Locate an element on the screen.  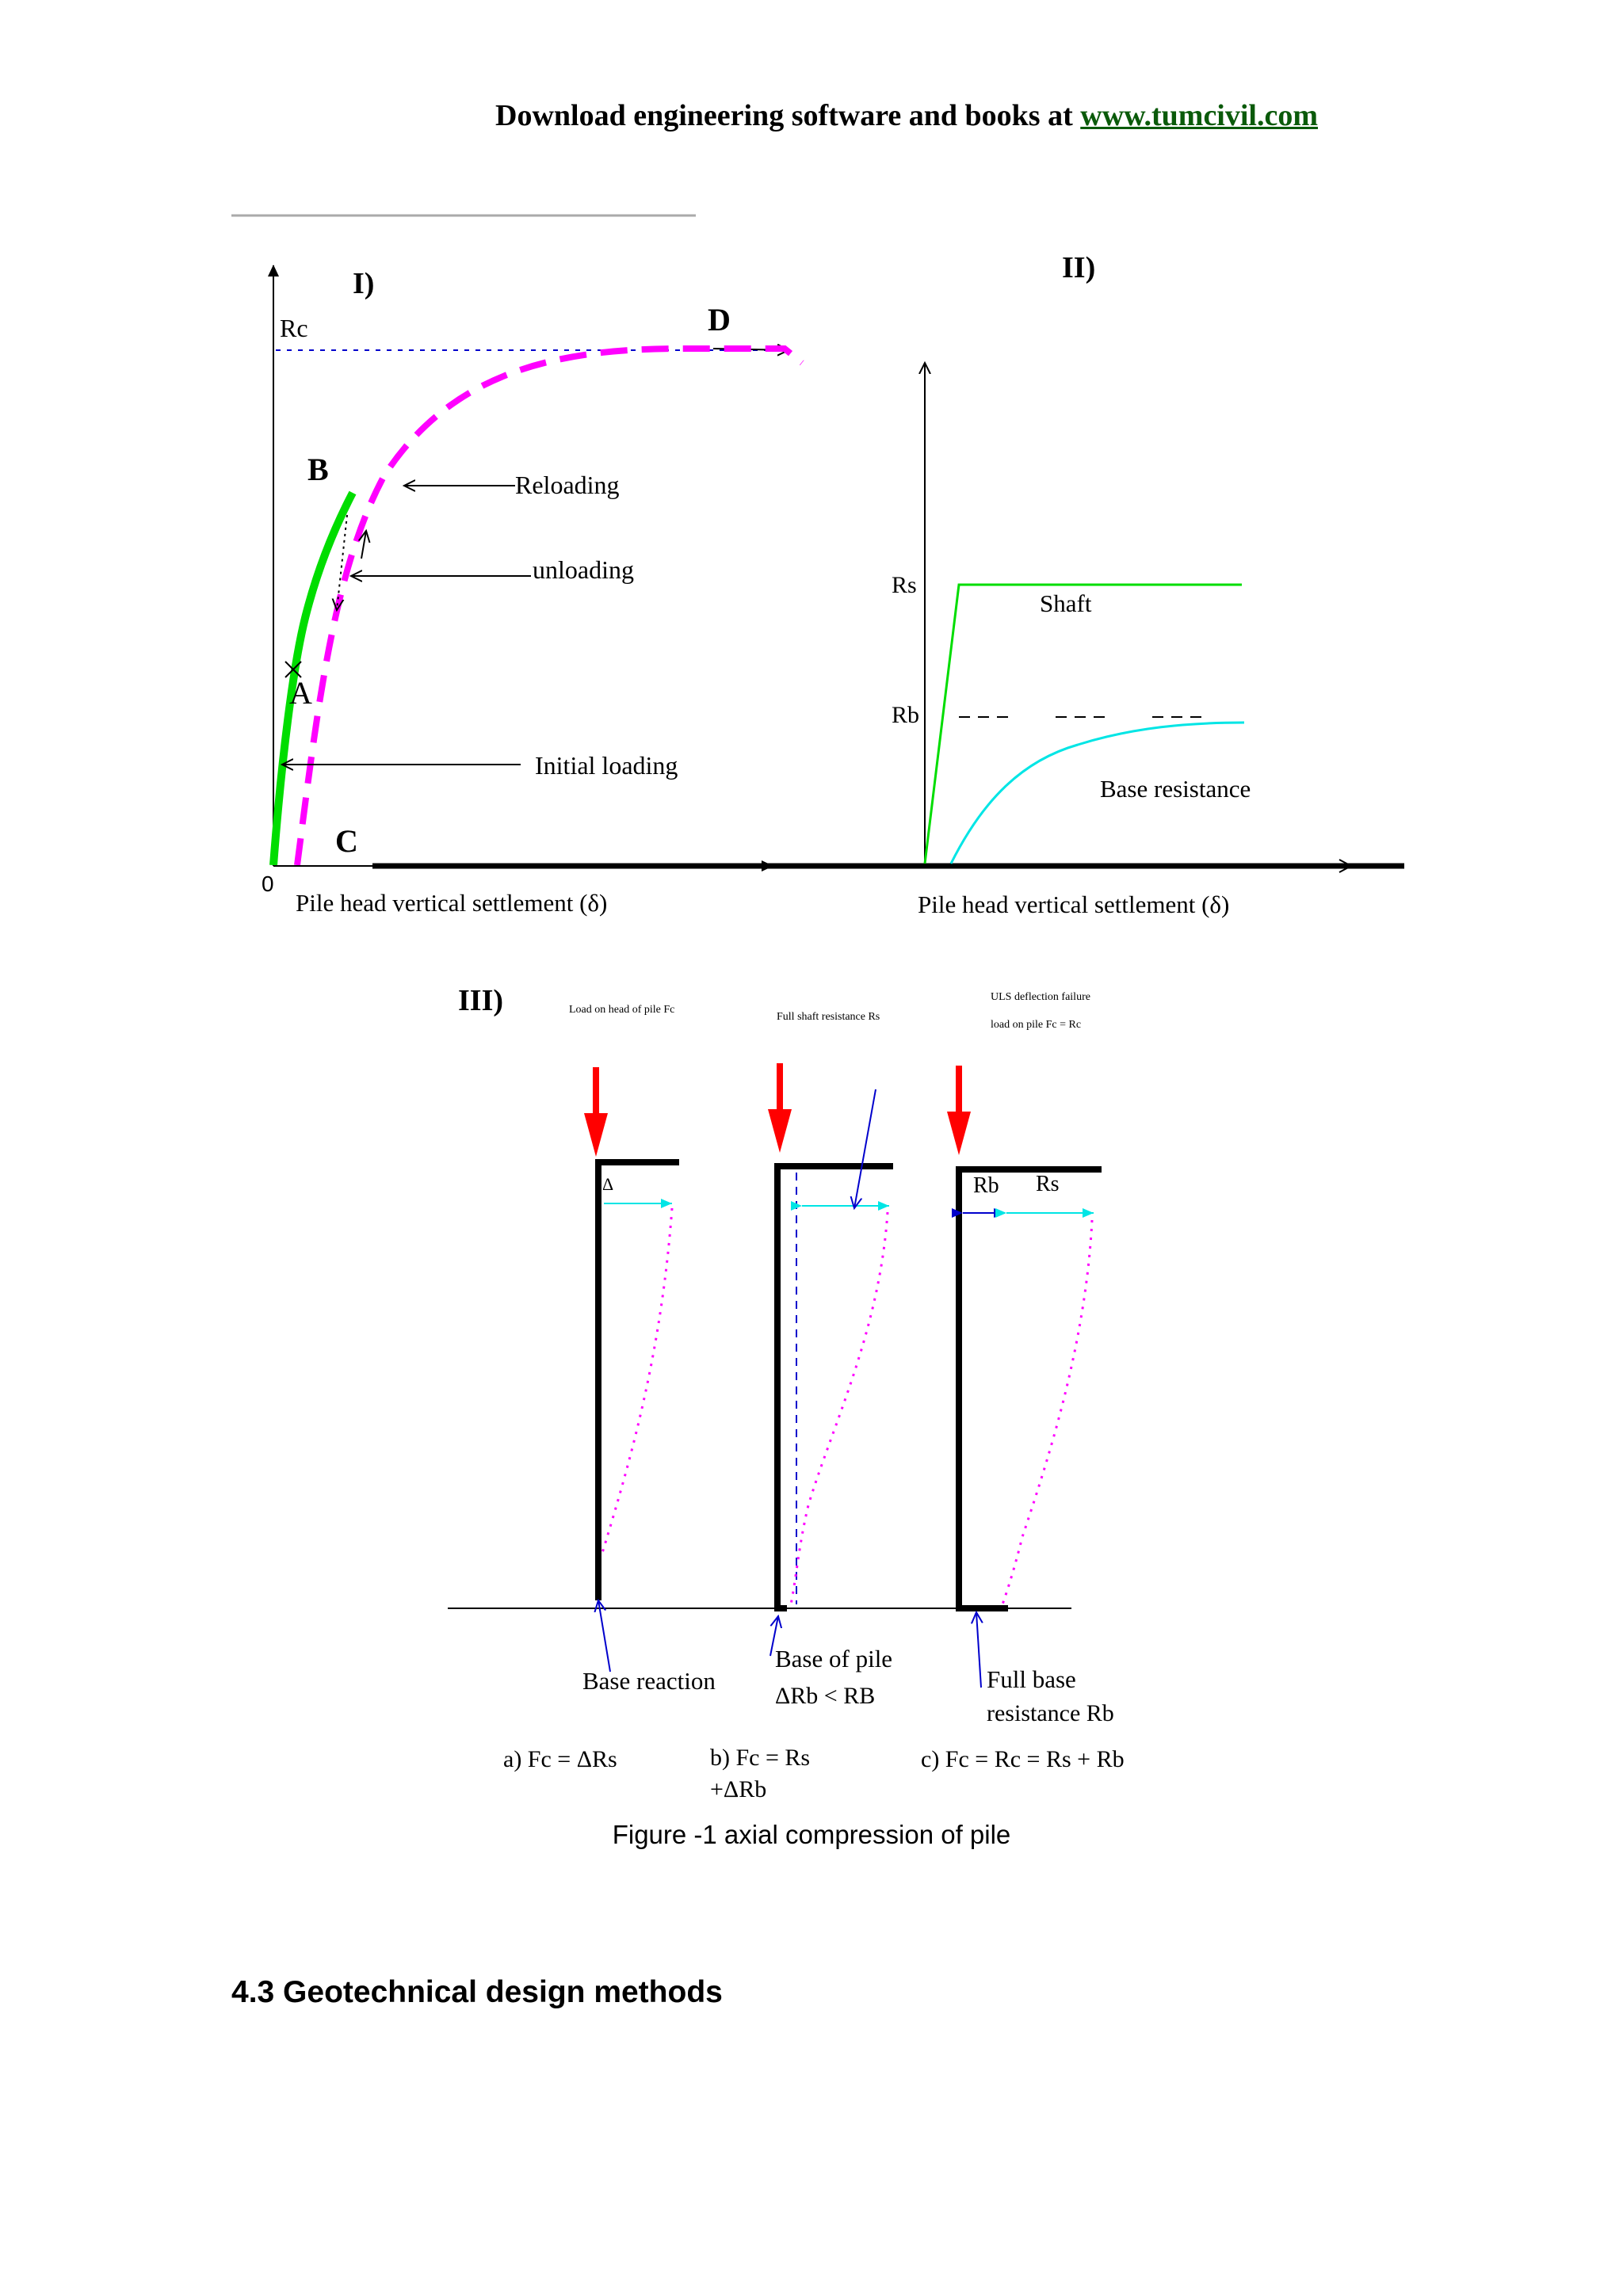
pile-c-base-pointer is located at coordinates (979, 1650).